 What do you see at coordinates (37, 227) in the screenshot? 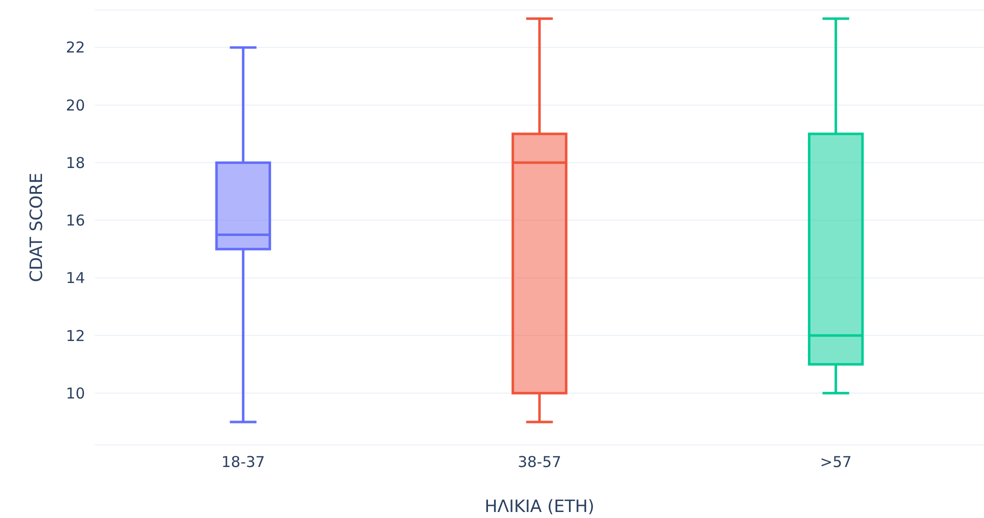
I see `y-axis-title: CDAT SCORE` at bounding box center [37, 227].